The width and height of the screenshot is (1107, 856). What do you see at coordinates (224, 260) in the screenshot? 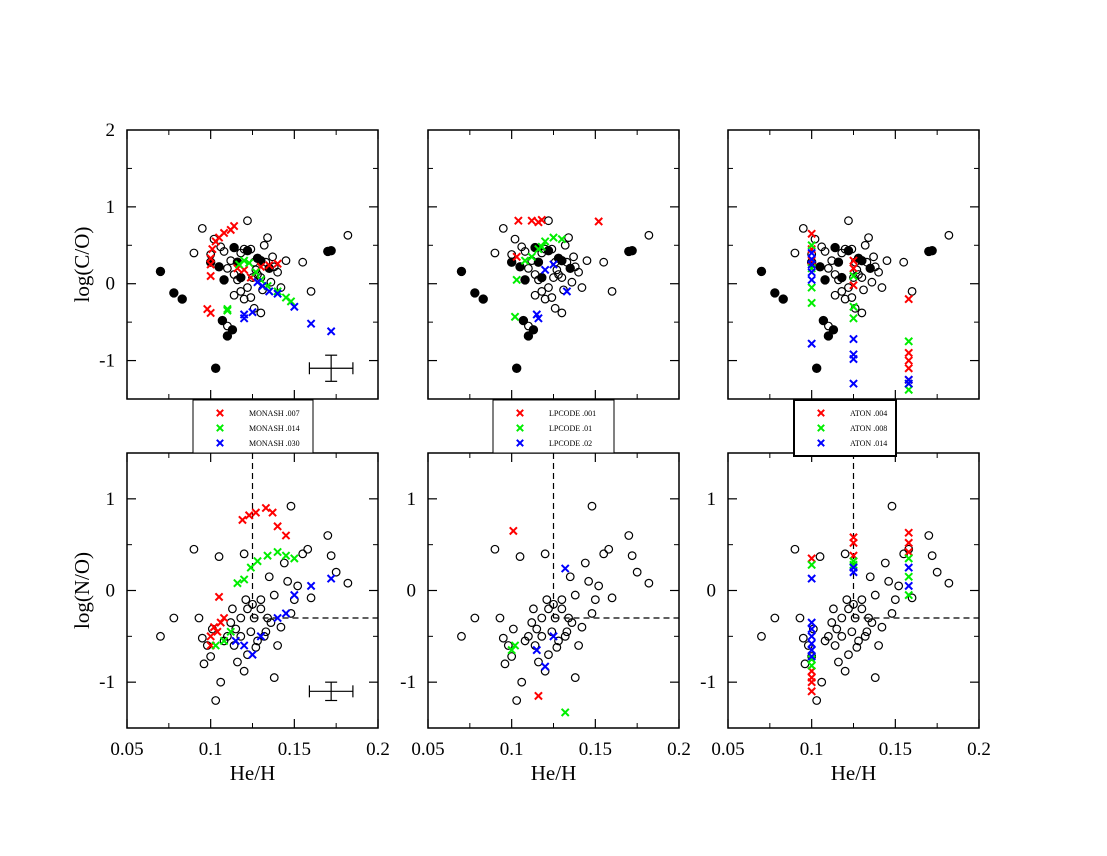
I see `panel-top-left: -1 0 1 2 log(C/O)` at bounding box center [224, 260].